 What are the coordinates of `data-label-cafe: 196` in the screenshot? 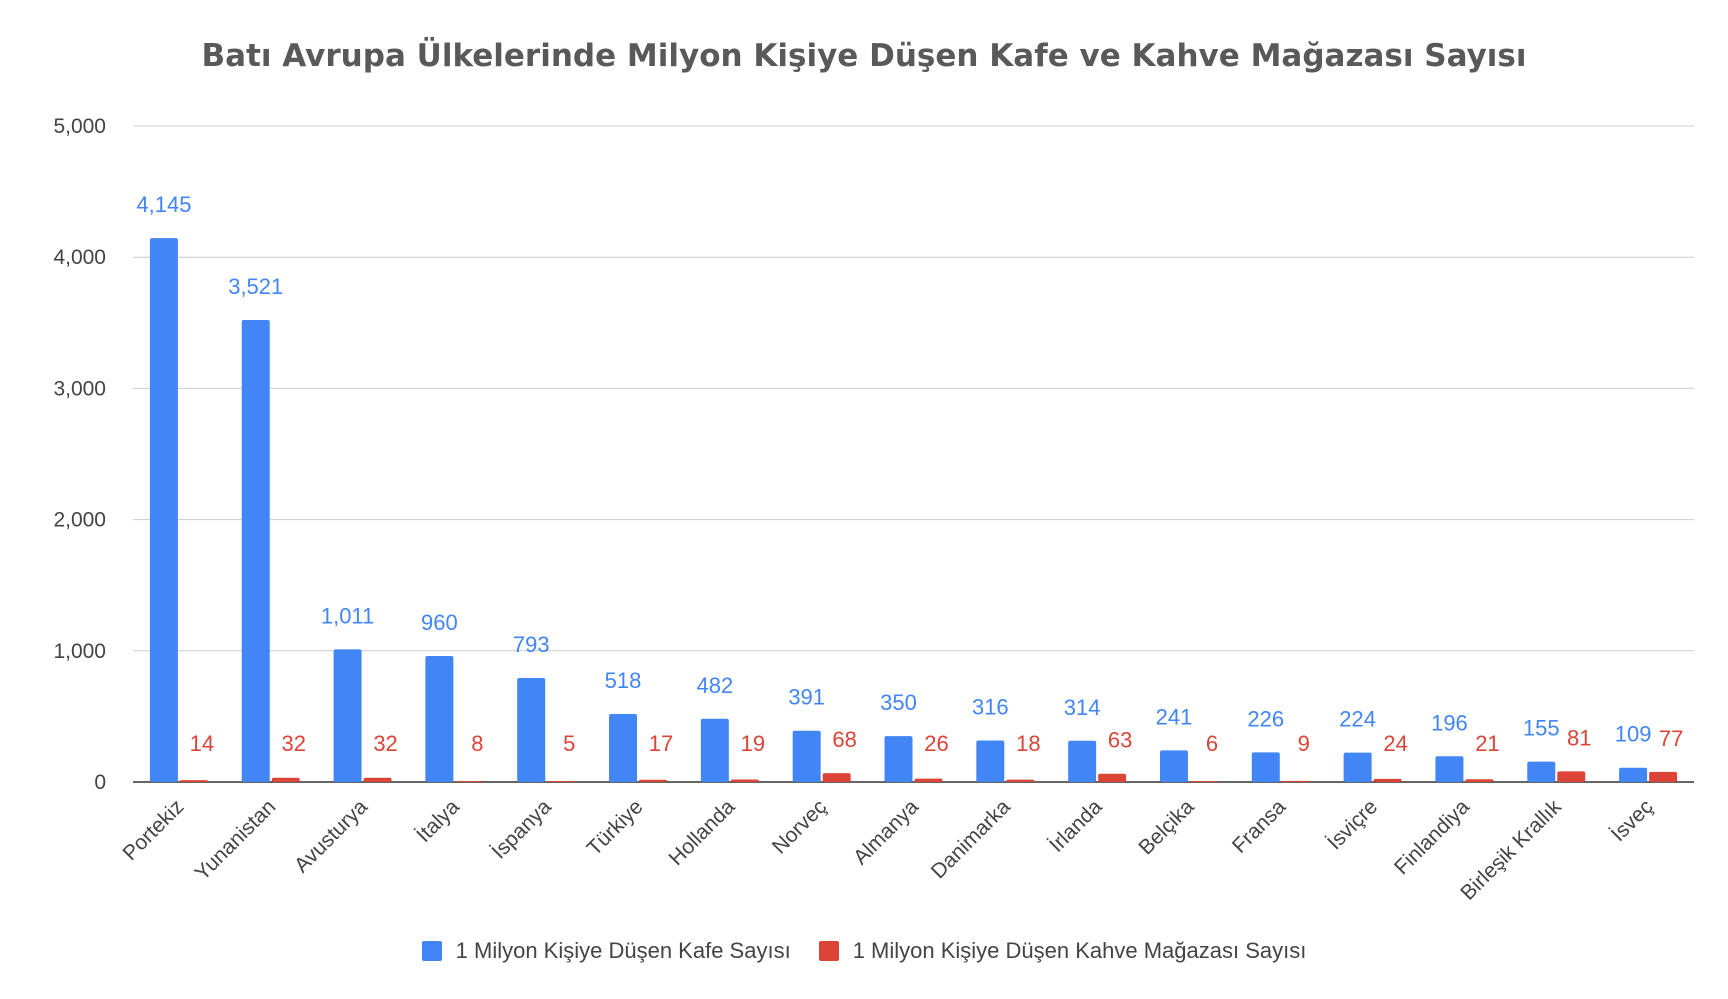 It's located at (1449, 722).